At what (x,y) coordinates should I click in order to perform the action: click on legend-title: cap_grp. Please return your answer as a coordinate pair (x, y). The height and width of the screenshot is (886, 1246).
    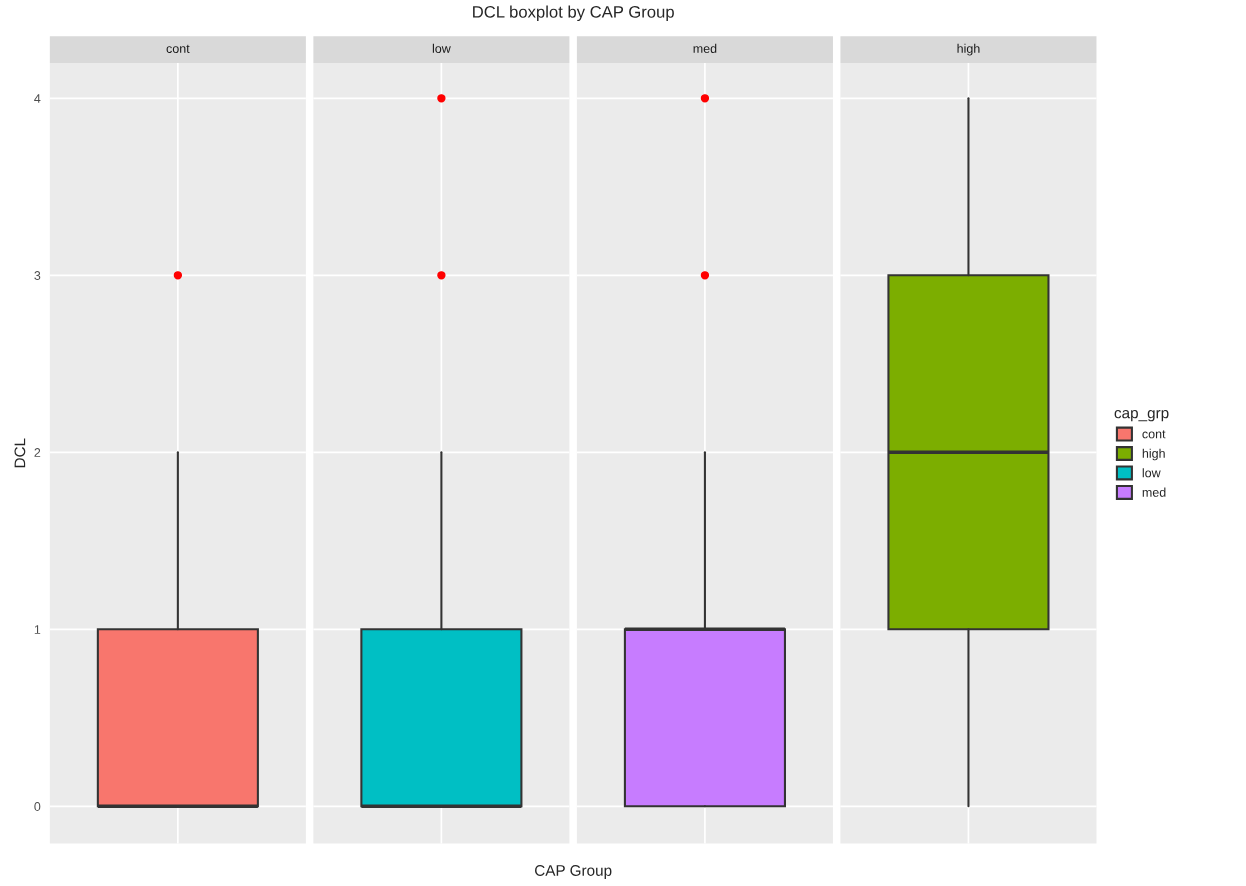
    Looking at the image, I should click on (1141, 415).